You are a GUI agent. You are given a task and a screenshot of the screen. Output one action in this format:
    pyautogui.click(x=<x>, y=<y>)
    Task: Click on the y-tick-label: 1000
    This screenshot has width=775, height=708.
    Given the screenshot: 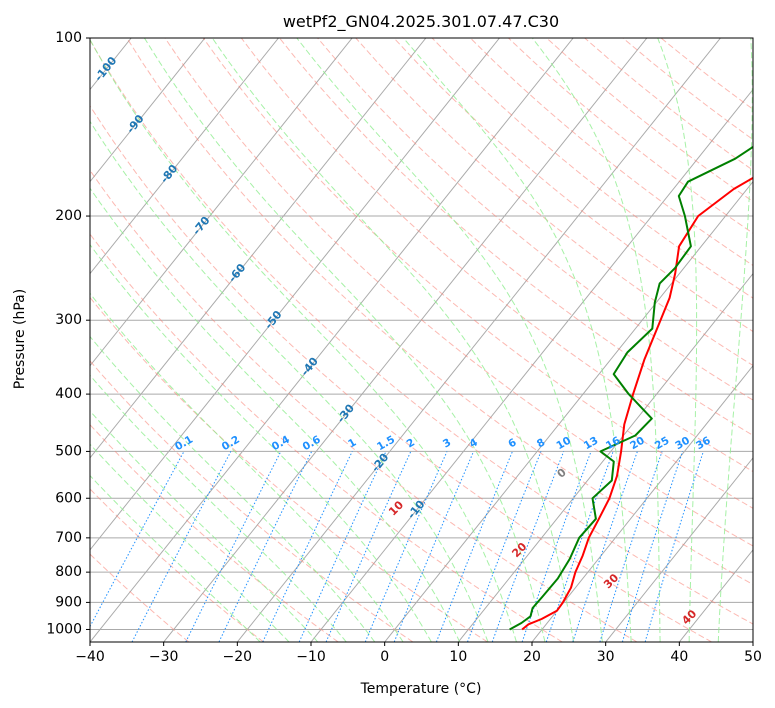 What is the action you would take?
    pyautogui.click(x=64, y=629)
    